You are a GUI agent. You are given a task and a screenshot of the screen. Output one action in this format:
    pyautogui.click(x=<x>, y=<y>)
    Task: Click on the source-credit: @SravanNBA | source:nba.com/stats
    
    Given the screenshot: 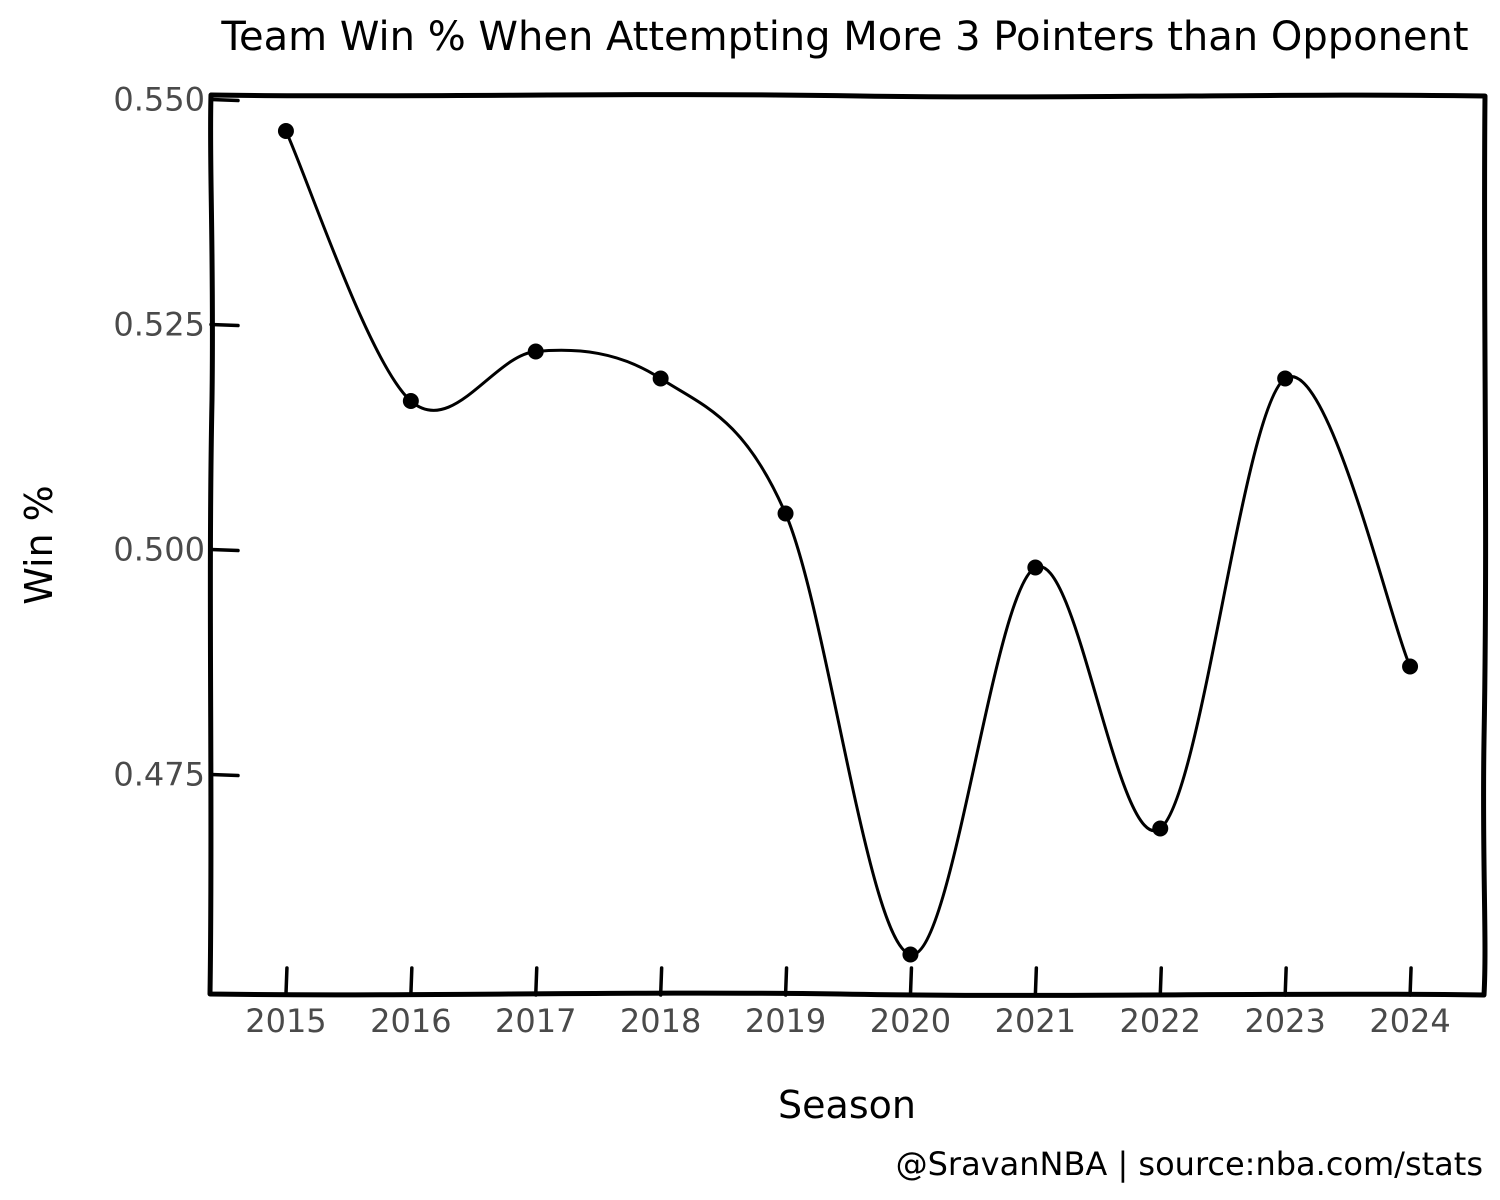 What is the action you would take?
    pyautogui.click(x=1189, y=1164)
    